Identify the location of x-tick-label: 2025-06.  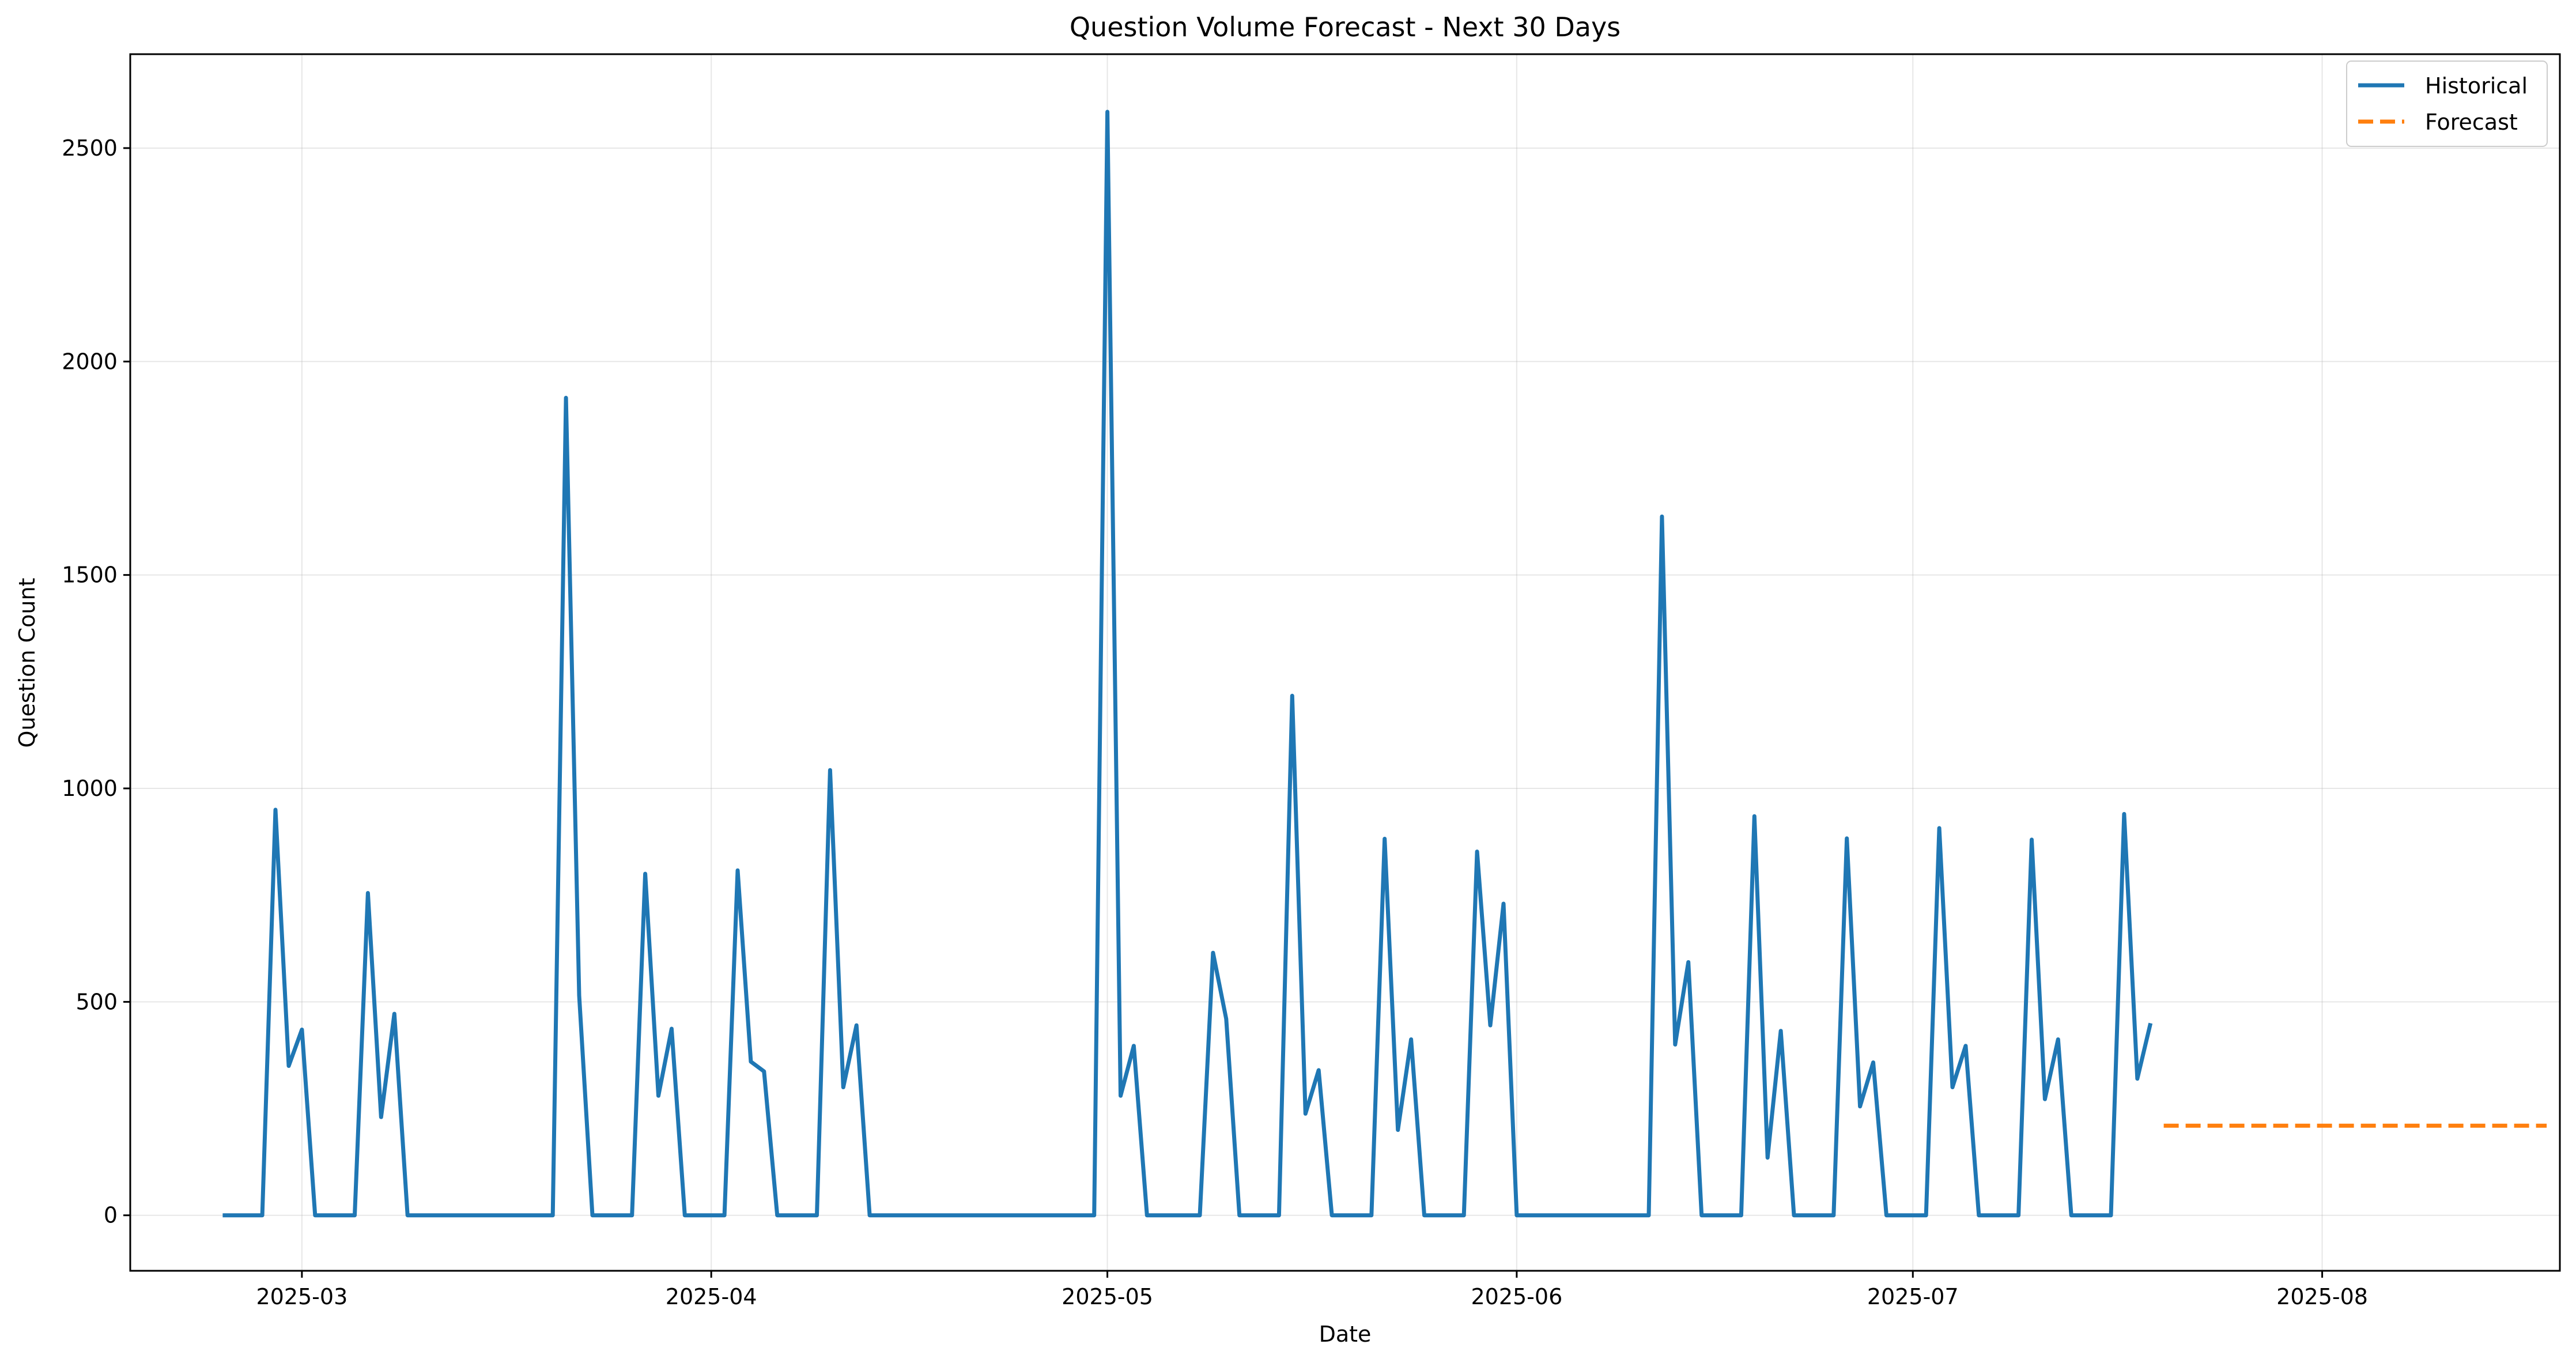
(1516, 1296).